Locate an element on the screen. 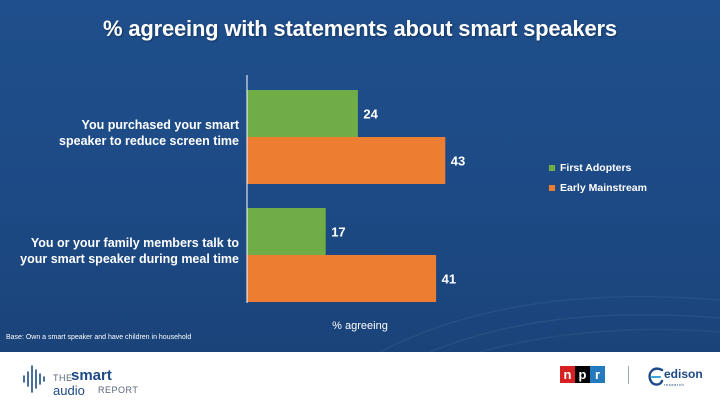 The height and width of the screenshot is (403, 720). data-label: 41 is located at coordinates (449, 279).